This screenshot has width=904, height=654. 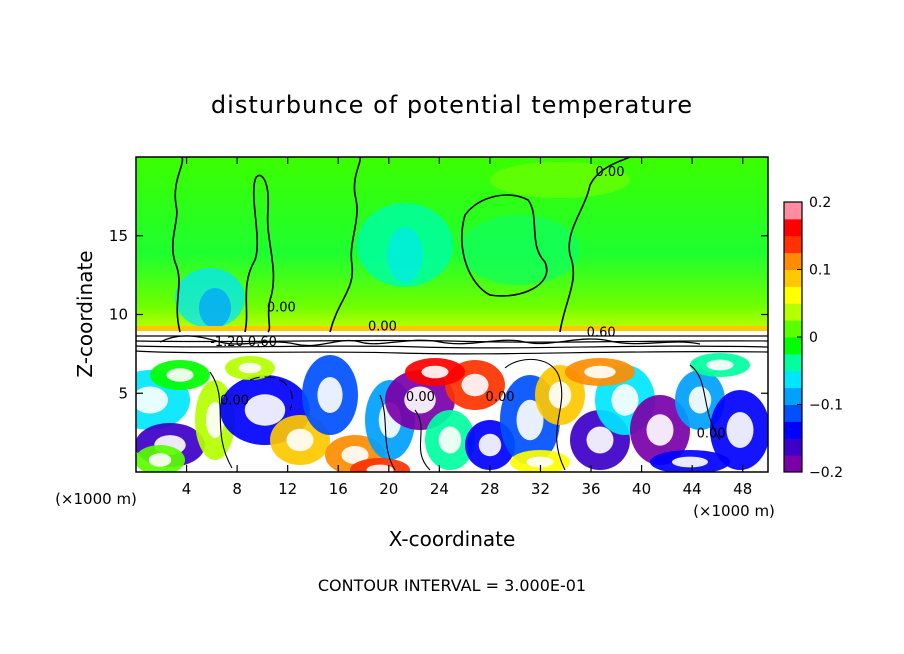 I want to click on colorbar-tick-label: −0.2, so click(x=826, y=473).